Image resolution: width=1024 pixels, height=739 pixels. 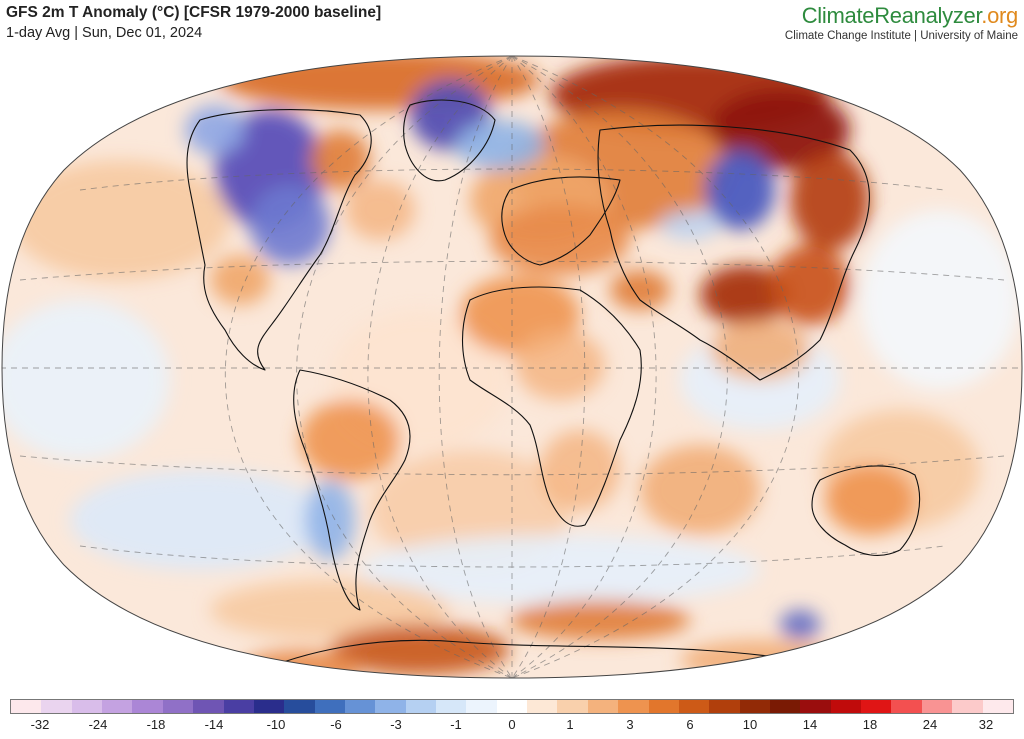 I want to click on europe-outline, so click(x=561, y=221).